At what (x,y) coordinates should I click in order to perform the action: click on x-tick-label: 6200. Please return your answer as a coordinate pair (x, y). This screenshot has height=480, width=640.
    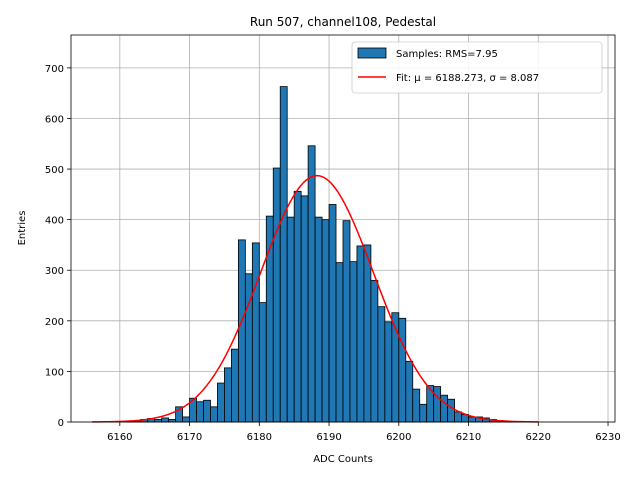
    Looking at the image, I should click on (398, 437).